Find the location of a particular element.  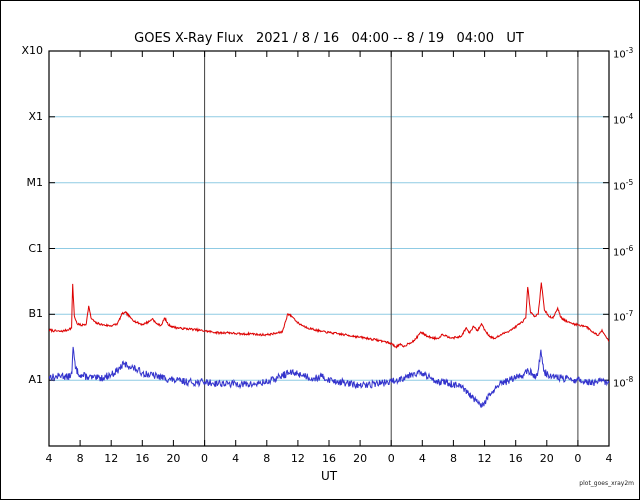

y-tick-label-left: C1 is located at coordinates (35, 248).